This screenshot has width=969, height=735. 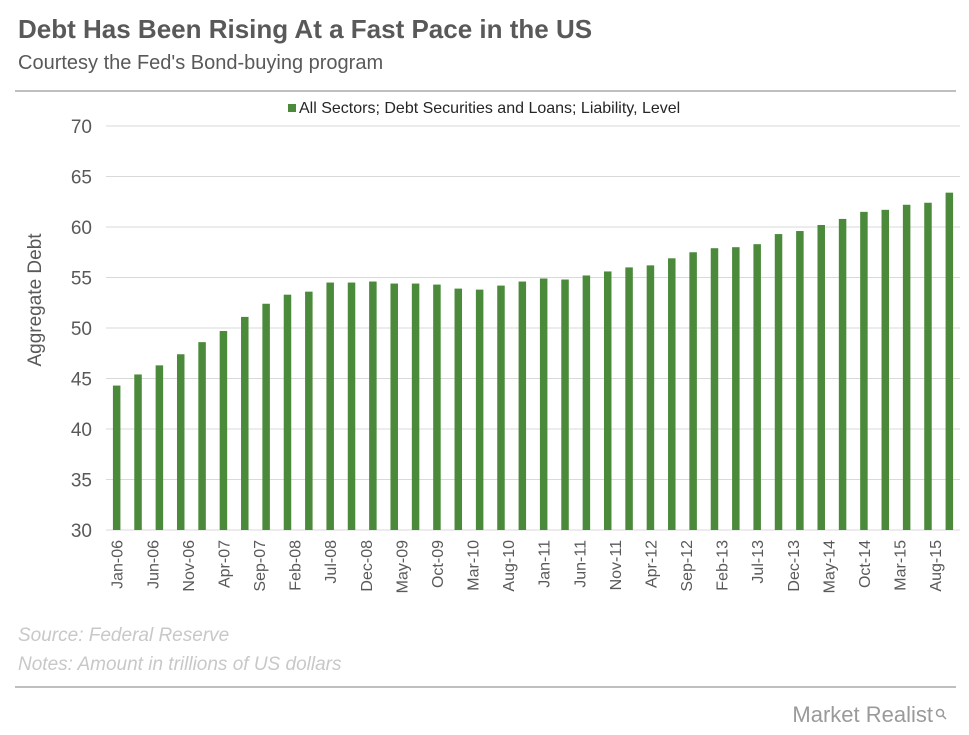 I want to click on y-tick-label: 40, so click(x=81, y=430).